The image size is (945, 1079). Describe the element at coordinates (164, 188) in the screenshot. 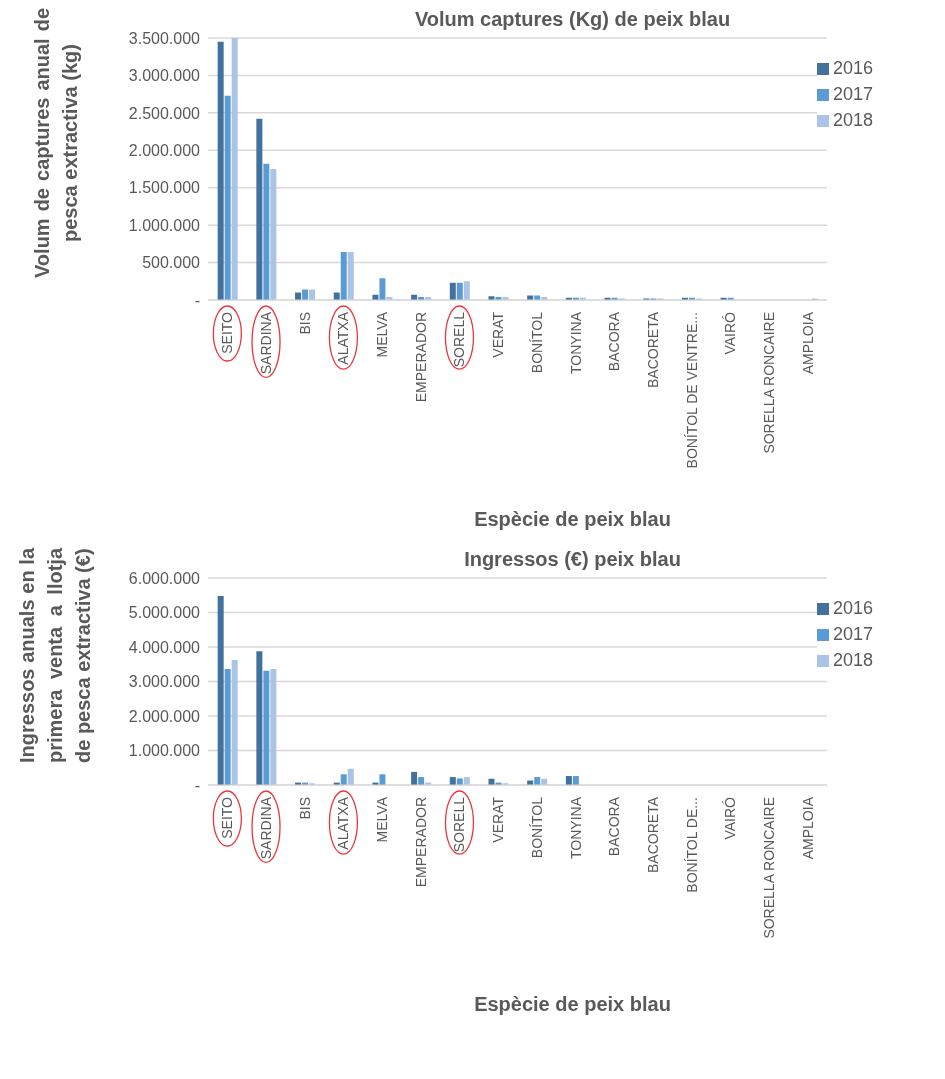

I see `y-tick-label: 1.500.000` at that location.